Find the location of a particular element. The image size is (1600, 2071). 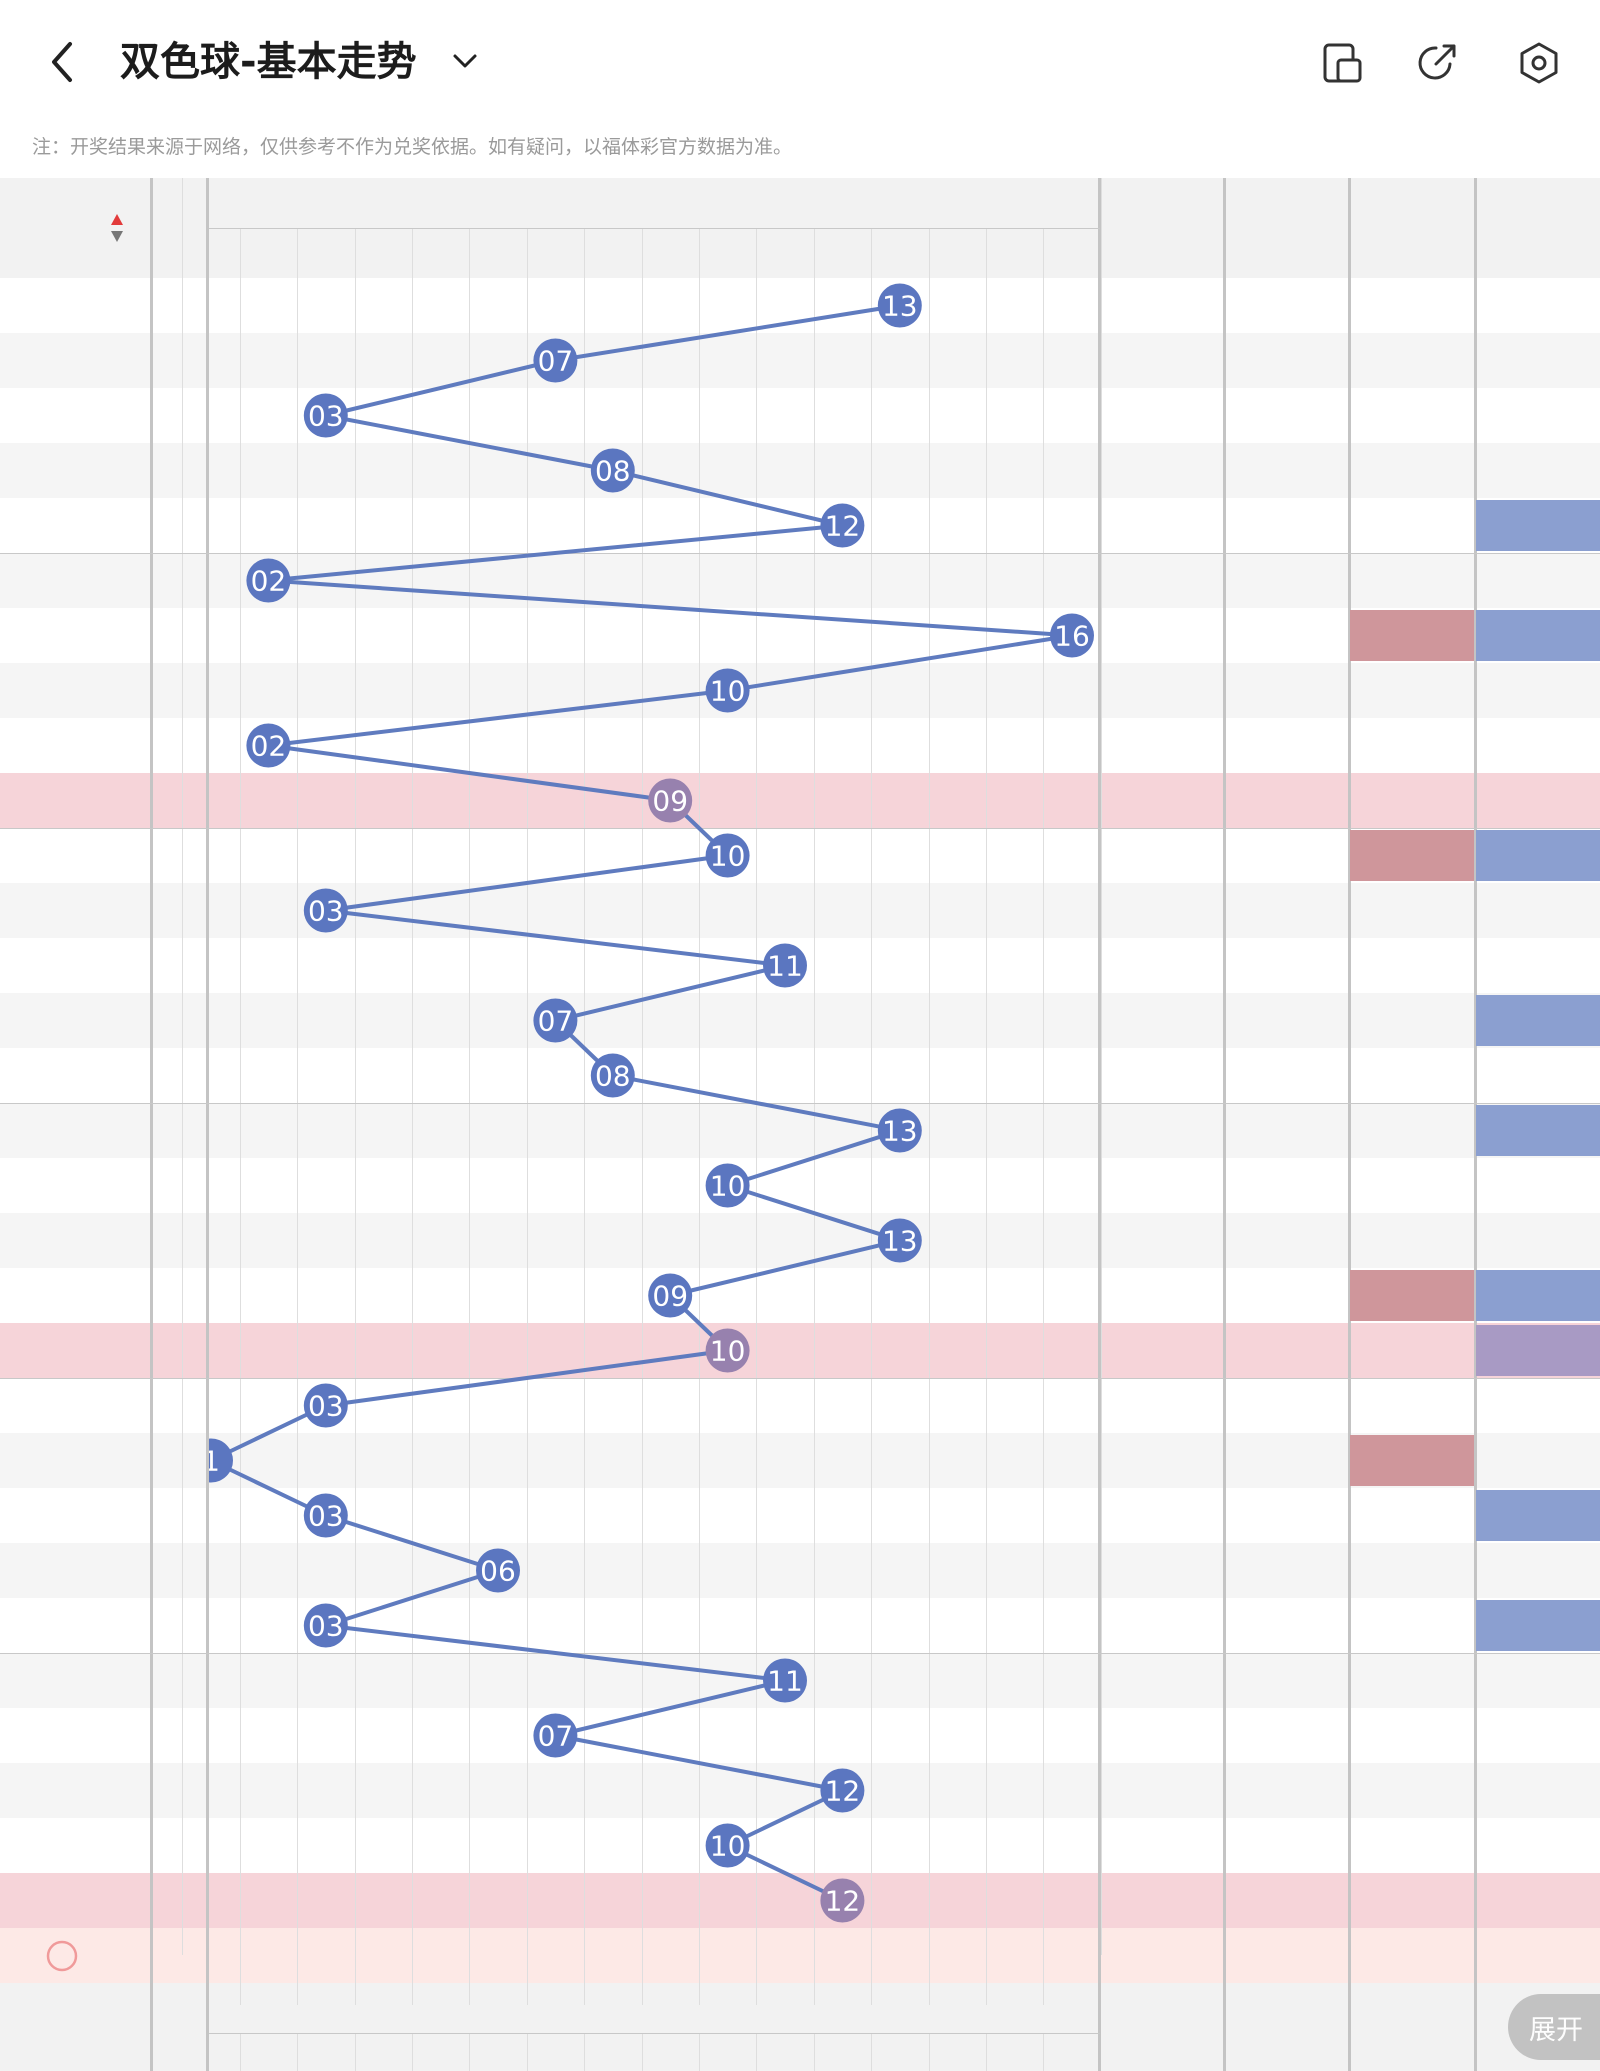

page-title: 双色球-基本走势 is located at coordinates (268, 62).